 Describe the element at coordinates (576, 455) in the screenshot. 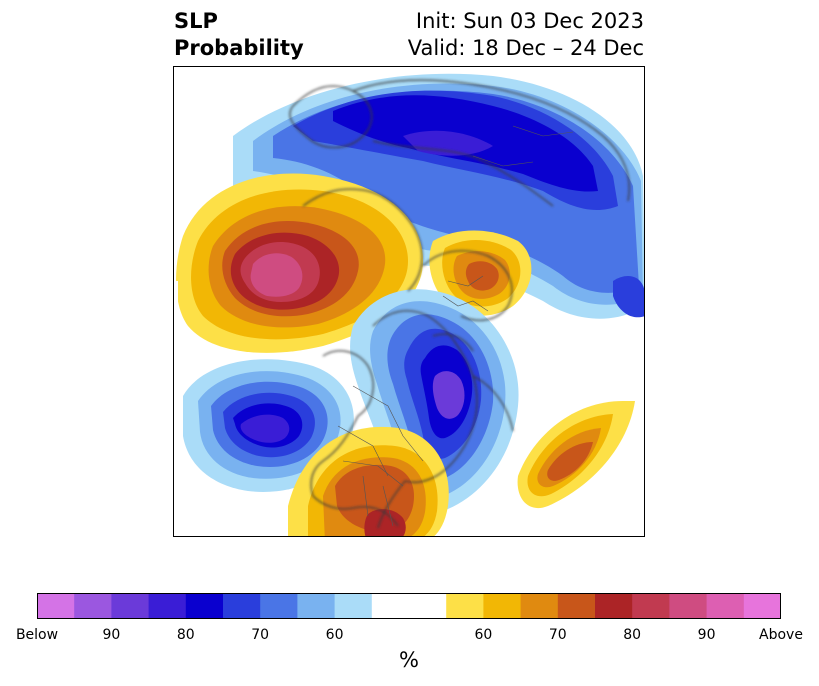

I see `anomaly-atlantic-high` at that location.